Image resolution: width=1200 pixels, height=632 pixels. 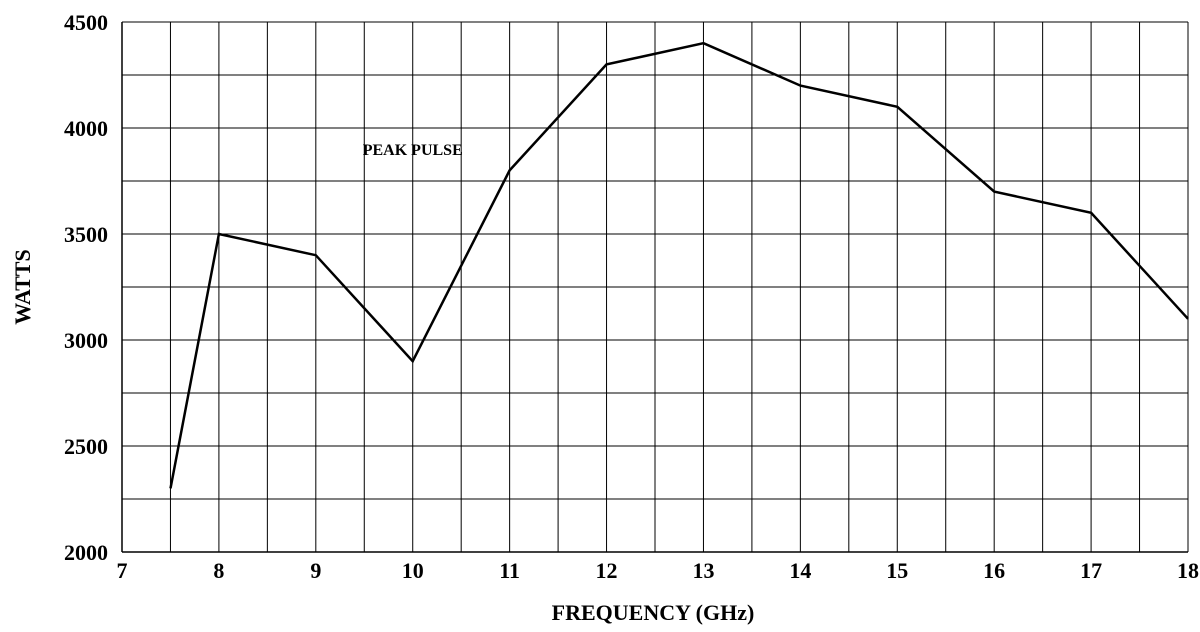 What do you see at coordinates (218, 570) in the screenshot?
I see `x-tick-label: 8` at bounding box center [218, 570].